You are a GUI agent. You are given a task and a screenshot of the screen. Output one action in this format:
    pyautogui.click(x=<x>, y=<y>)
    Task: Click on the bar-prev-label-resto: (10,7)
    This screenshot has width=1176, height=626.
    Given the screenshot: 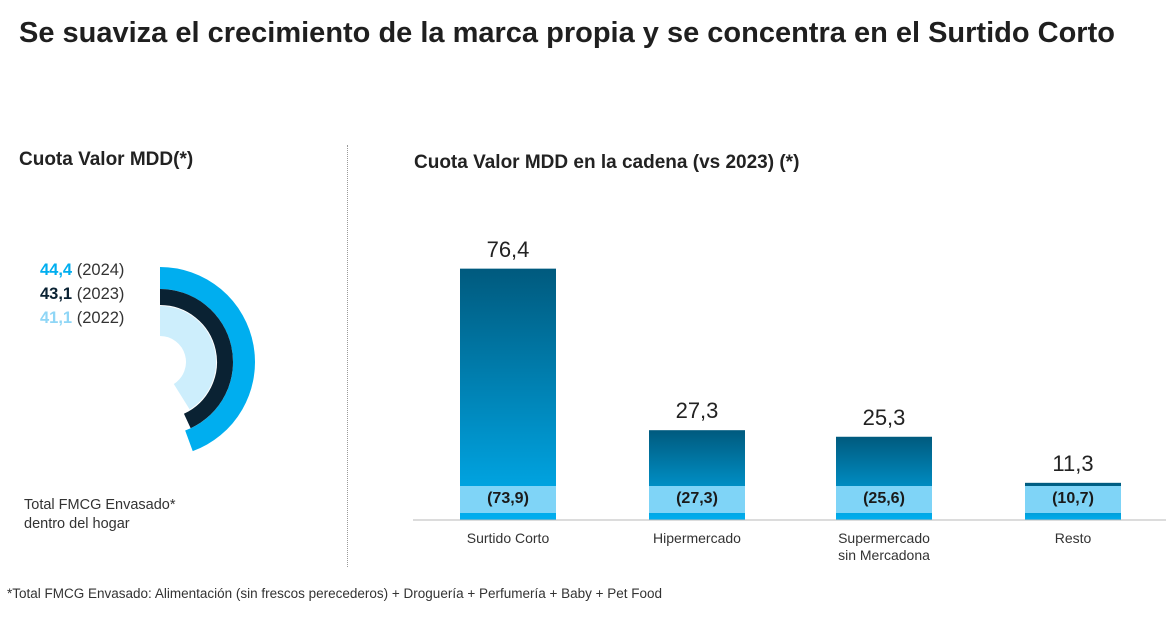 What is the action you would take?
    pyautogui.click(x=1073, y=498)
    